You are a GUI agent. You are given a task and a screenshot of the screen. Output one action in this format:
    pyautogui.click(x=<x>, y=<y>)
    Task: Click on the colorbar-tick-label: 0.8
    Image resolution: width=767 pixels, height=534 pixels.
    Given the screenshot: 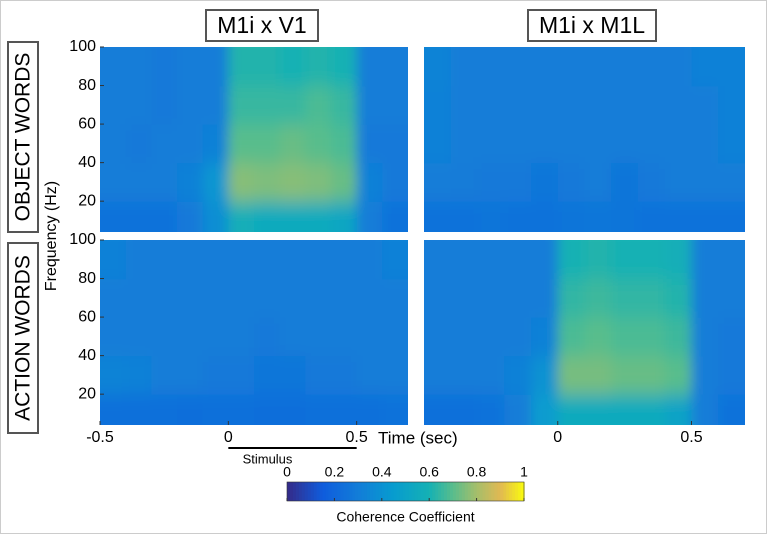 What is the action you would take?
    pyautogui.click(x=477, y=472)
    